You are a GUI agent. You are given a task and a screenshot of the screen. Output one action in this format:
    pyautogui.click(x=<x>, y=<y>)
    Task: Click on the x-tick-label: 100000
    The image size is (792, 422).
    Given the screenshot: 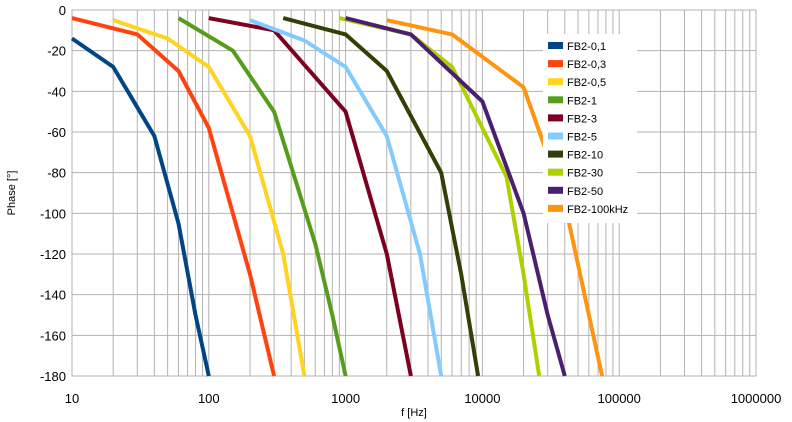 What is the action you would take?
    pyautogui.click(x=619, y=398)
    